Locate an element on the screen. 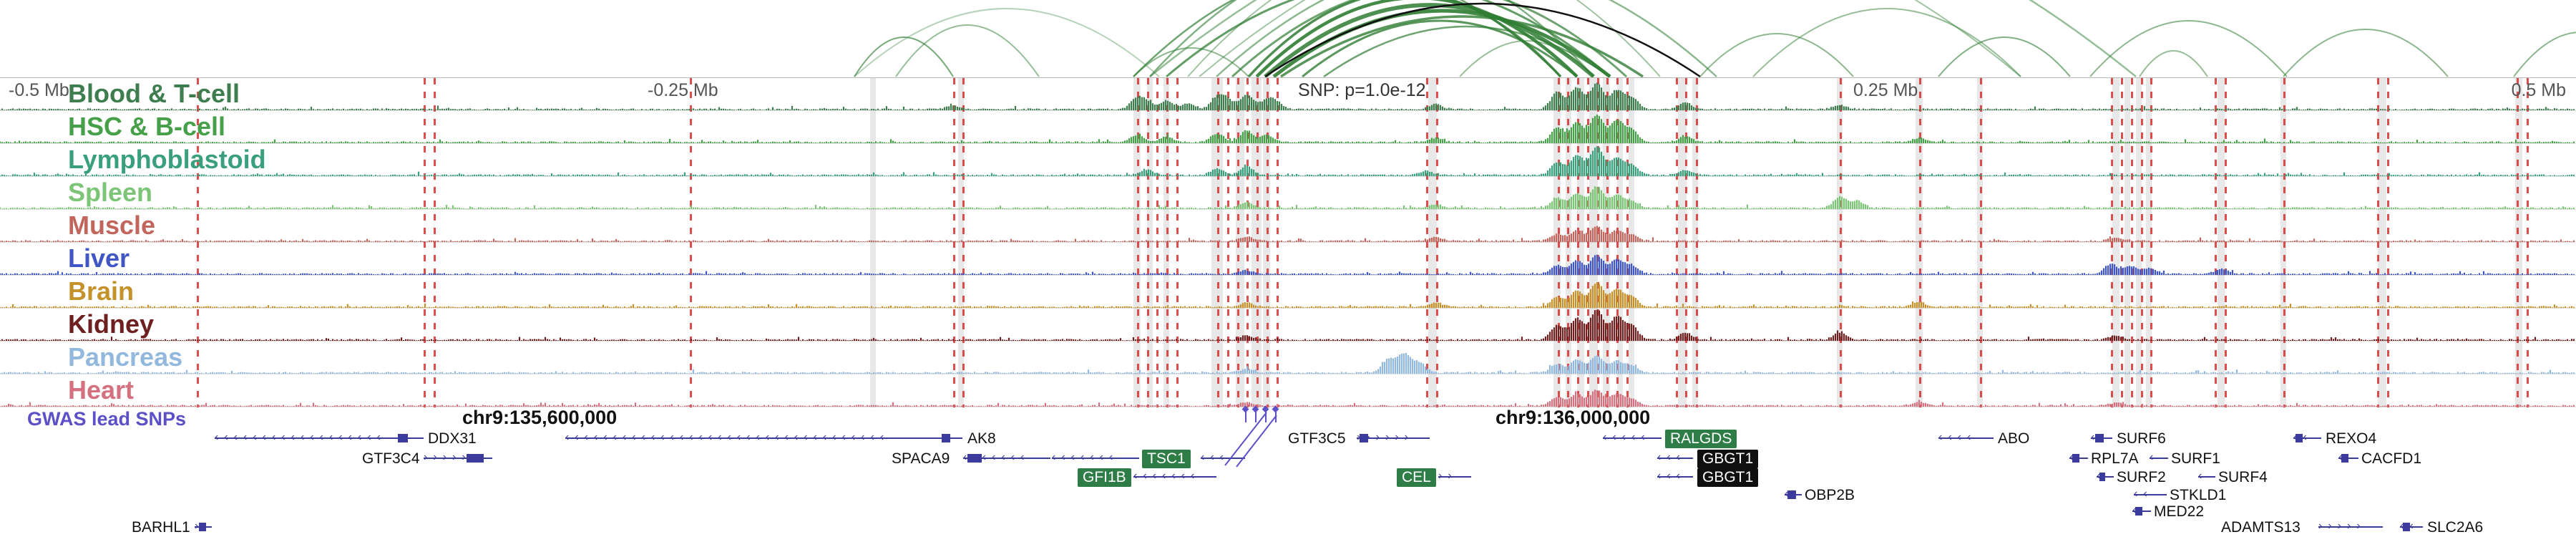 The height and width of the screenshot is (537, 2576). track-row-muscle: Muscle is located at coordinates (1288, 226).